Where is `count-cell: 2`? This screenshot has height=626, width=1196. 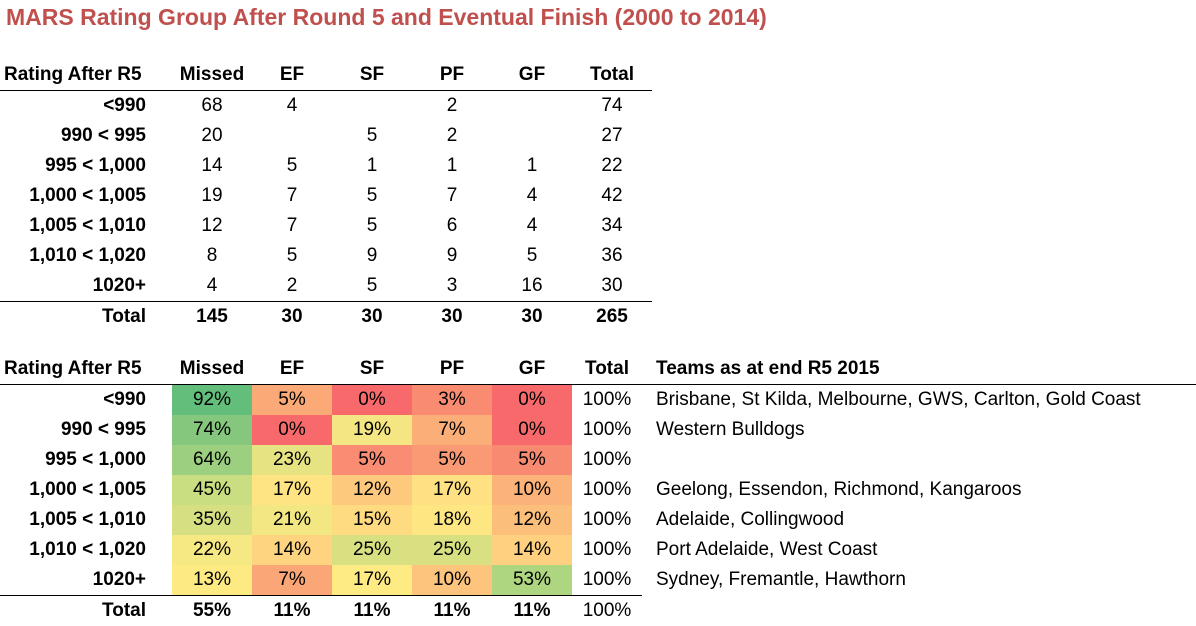 count-cell: 2 is located at coordinates (452, 106).